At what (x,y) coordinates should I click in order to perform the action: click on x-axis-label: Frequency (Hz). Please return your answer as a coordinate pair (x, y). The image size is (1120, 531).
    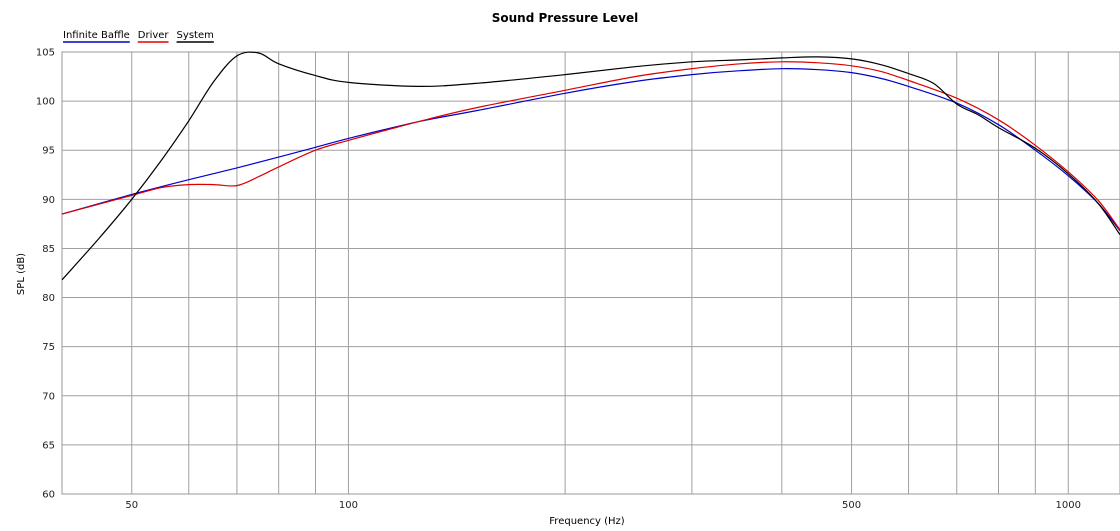
    Looking at the image, I should click on (587, 521).